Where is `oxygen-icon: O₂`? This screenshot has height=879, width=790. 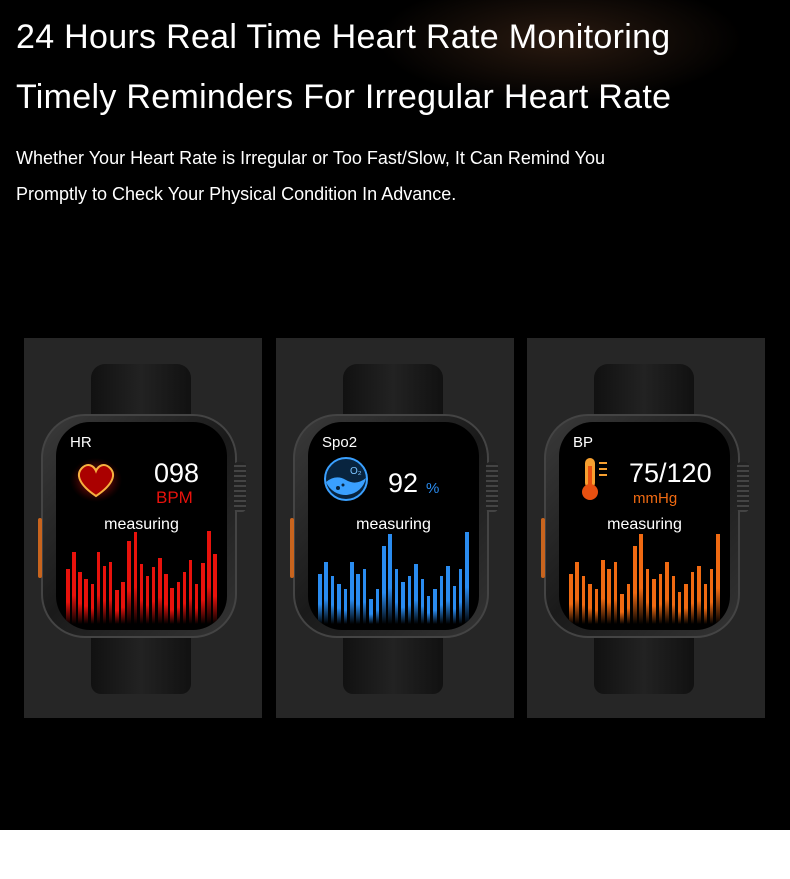 oxygen-icon: O₂ is located at coordinates (348, 479).